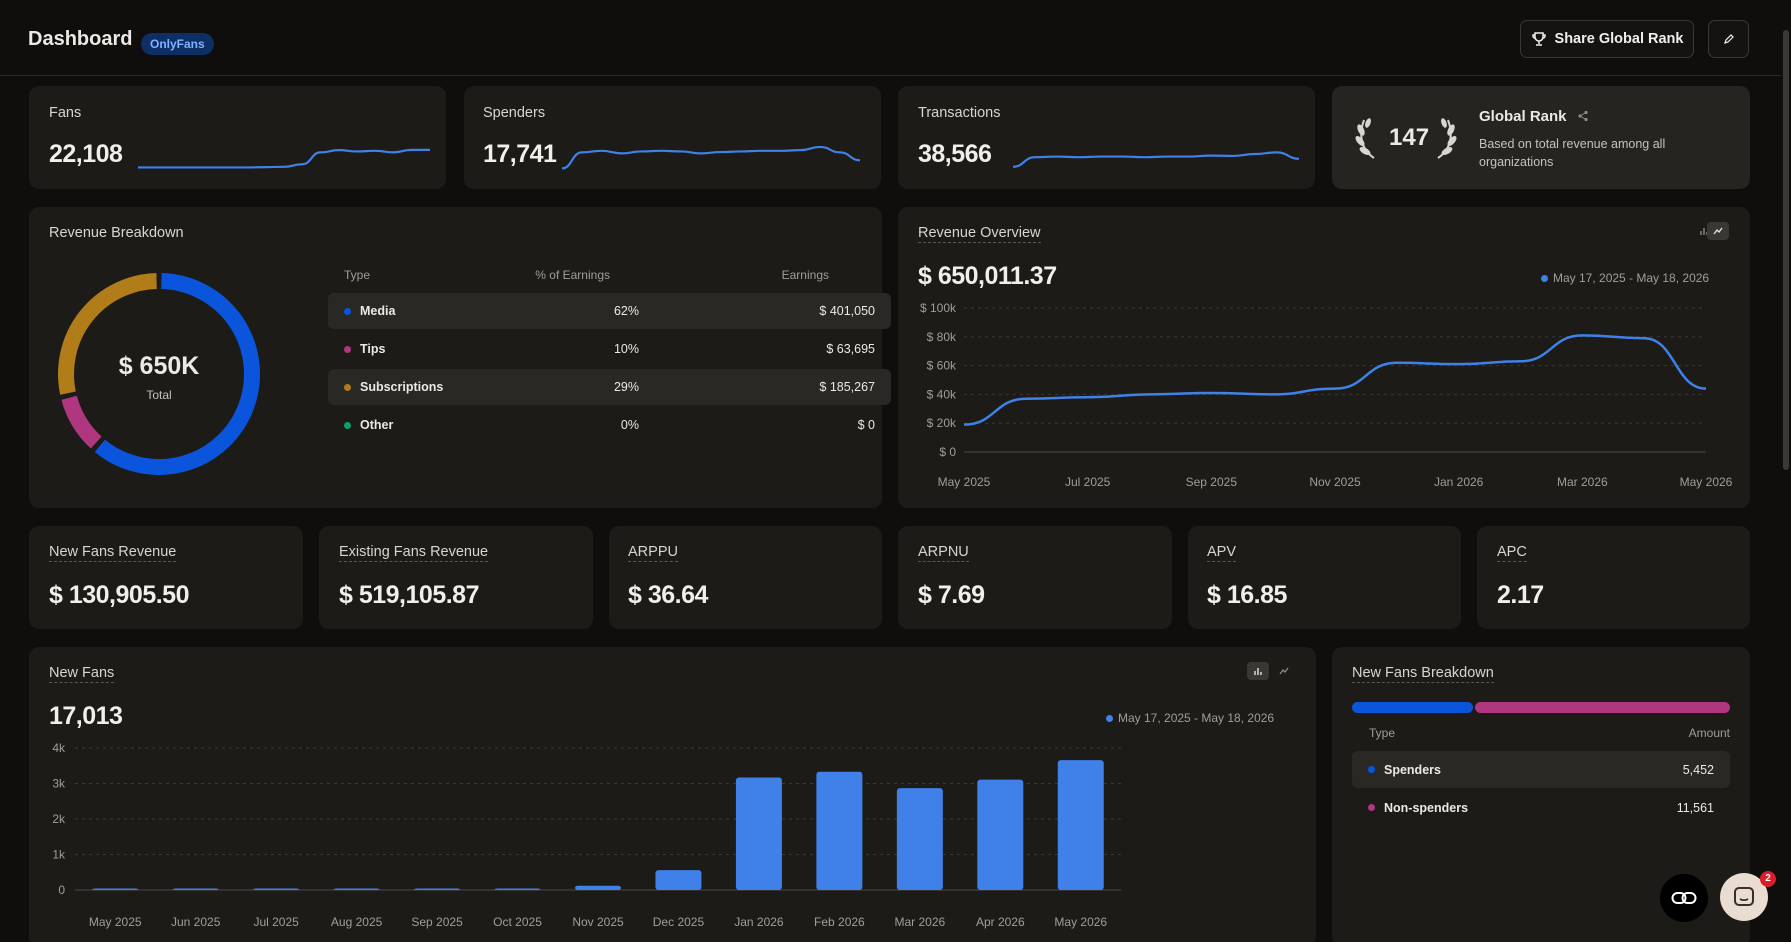 This screenshot has height=942, width=1791. I want to click on donut-slice-media, so click(177, 374).